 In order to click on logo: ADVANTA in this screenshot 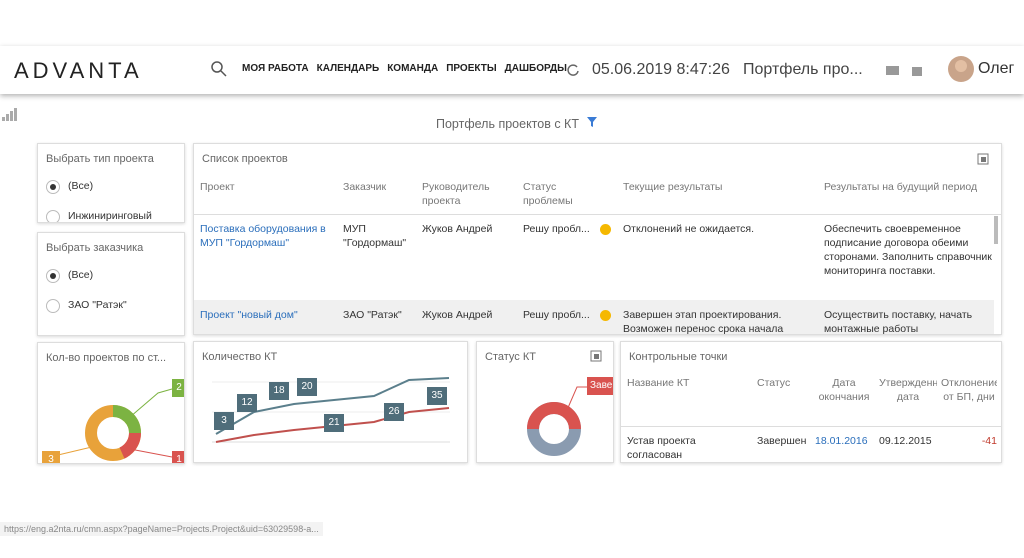, I will do `click(78, 70)`.